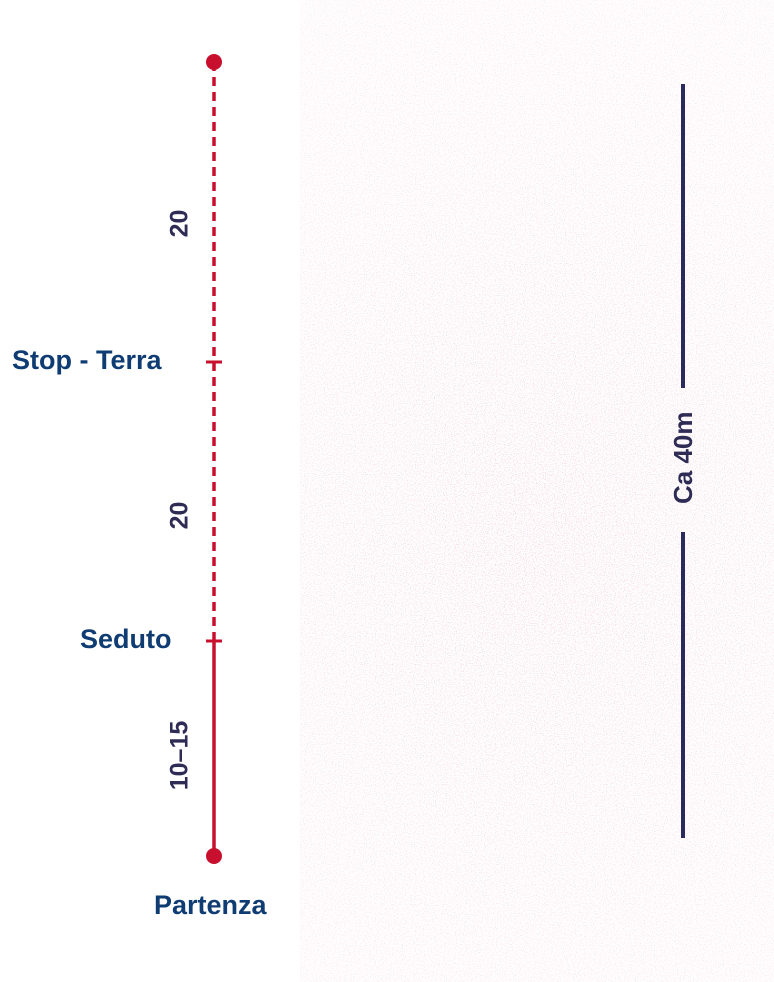 The height and width of the screenshot is (982, 774). Describe the element at coordinates (683, 458) in the screenshot. I see `measure-label: Ca 40m` at that location.